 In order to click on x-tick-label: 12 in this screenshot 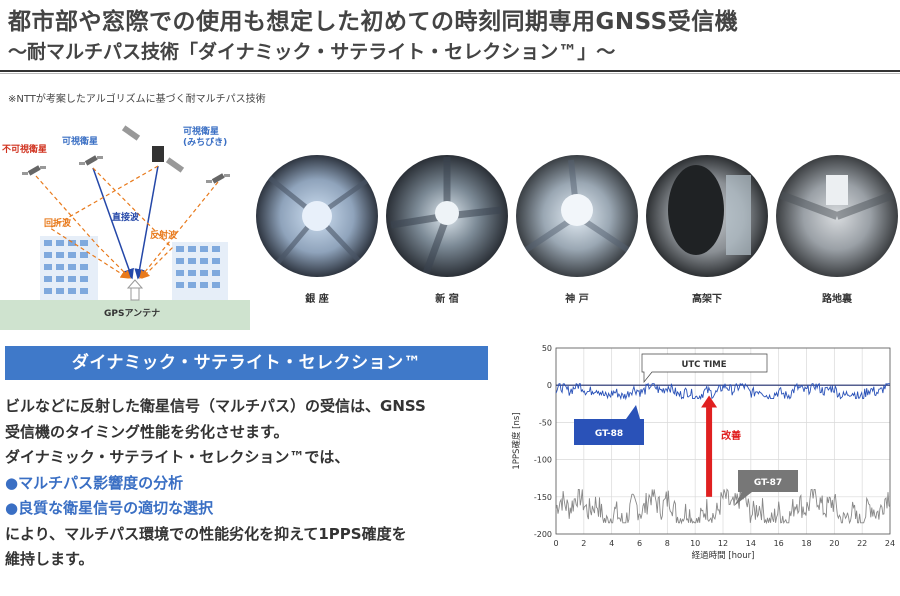, I will do `click(723, 543)`.